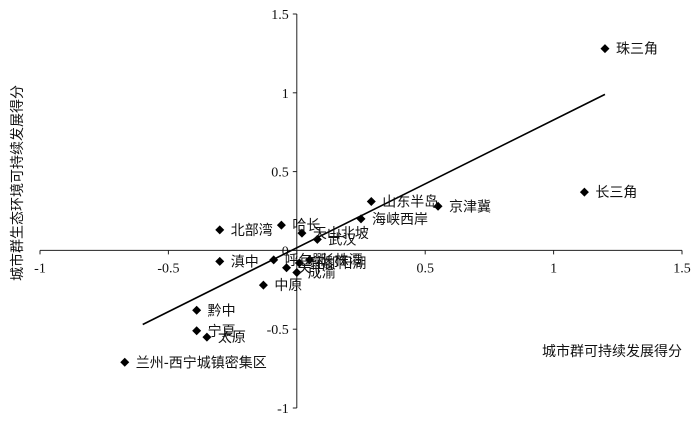 Image resolution: width=700 pixels, height=422 pixels. Describe the element at coordinates (342, 240) in the screenshot. I see `data-label: 武汉` at that location.